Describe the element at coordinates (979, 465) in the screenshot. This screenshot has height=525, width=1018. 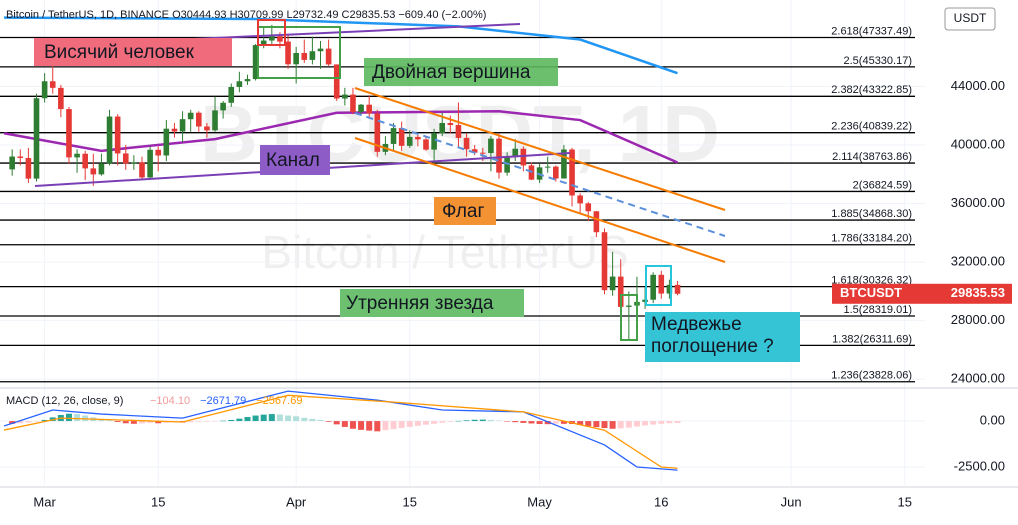
I see `macd-tick-label: -2500.00` at that location.